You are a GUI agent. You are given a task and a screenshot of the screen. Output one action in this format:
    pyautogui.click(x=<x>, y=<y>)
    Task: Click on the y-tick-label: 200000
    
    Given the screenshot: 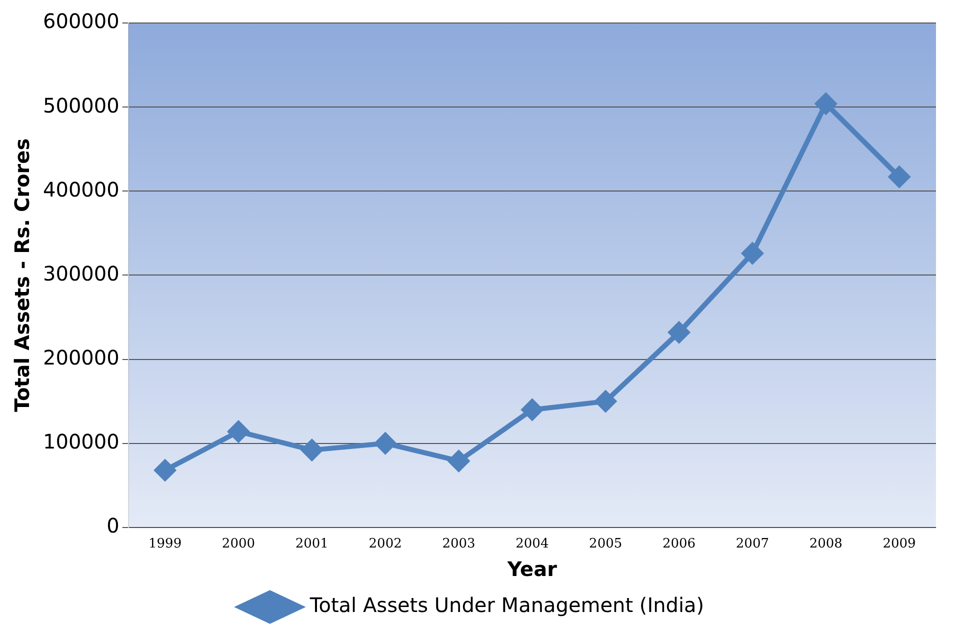 What is the action you would take?
    pyautogui.click(x=81, y=357)
    